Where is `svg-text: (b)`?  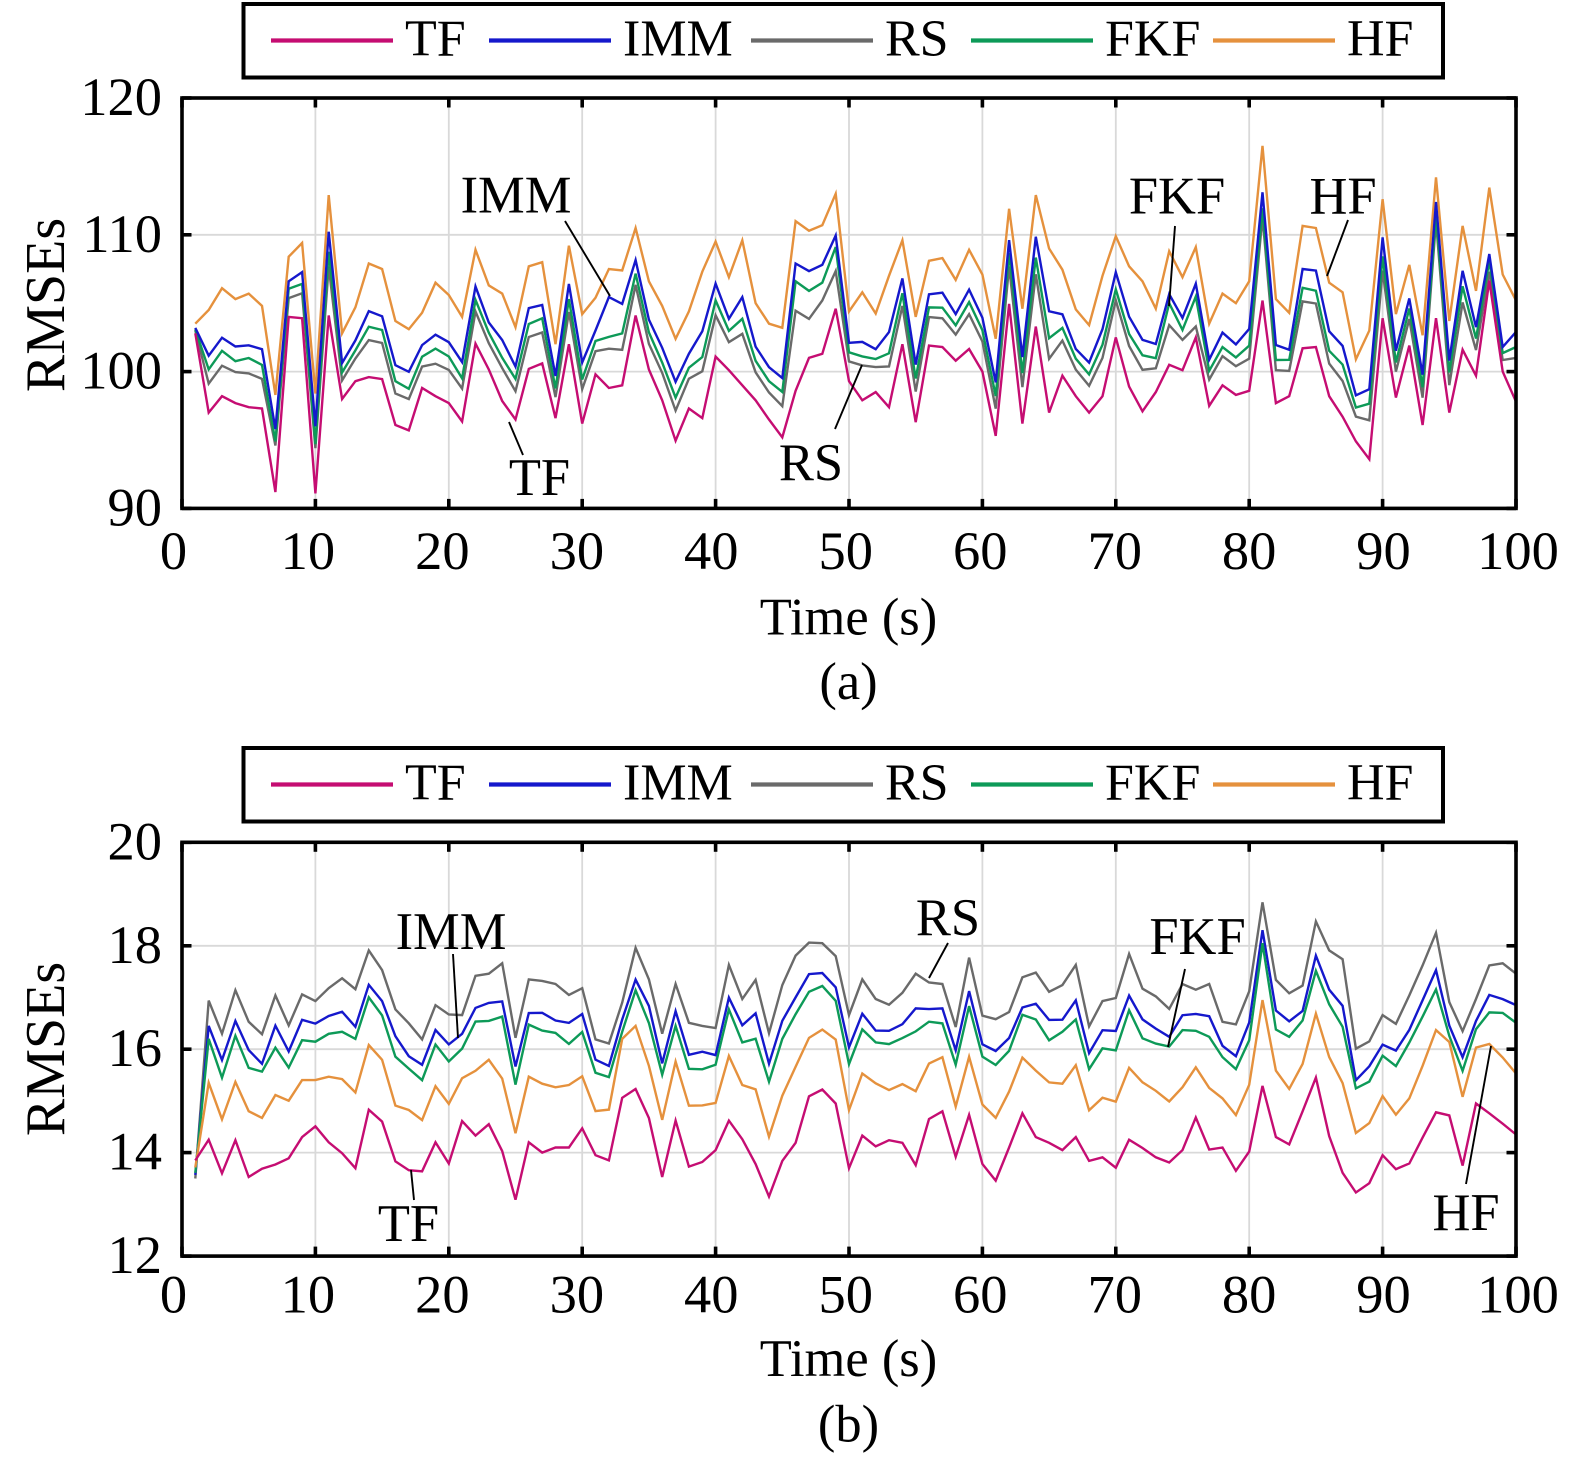
svg-text: (b) is located at coordinates (848, 1425).